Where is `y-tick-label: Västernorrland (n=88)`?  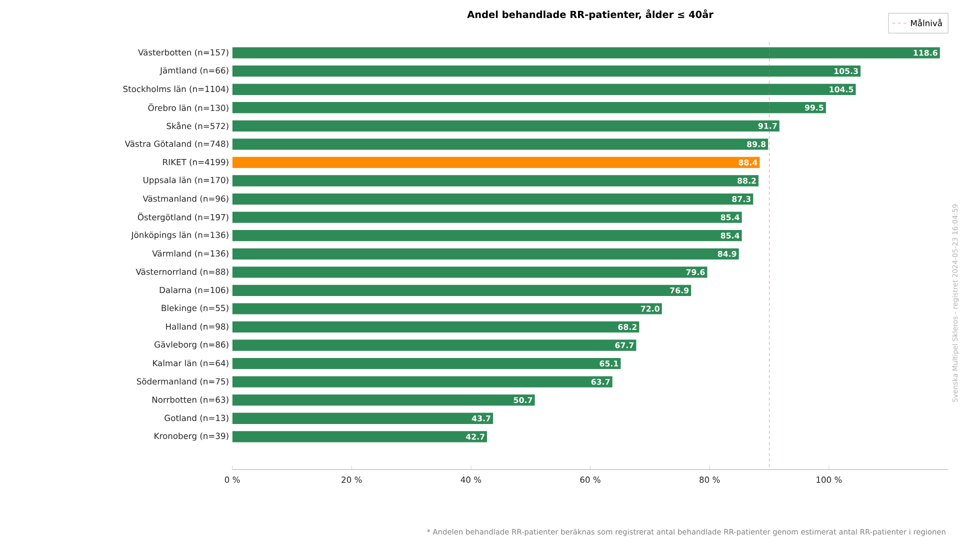 y-tick-label: Västernorrland (n=88) is located at coordinates (182, 272).